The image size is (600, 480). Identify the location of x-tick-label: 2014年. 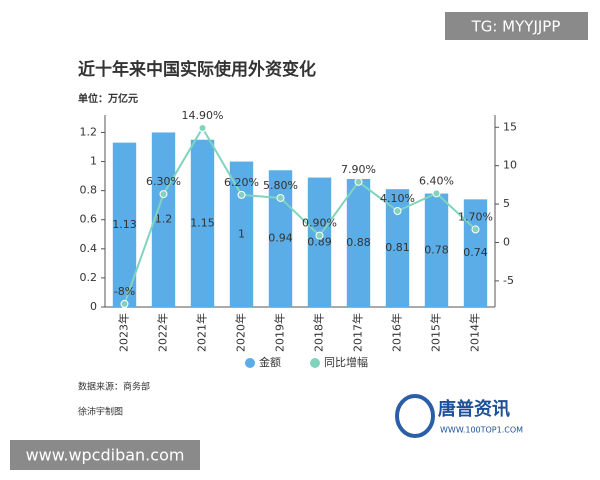
(475, 332).